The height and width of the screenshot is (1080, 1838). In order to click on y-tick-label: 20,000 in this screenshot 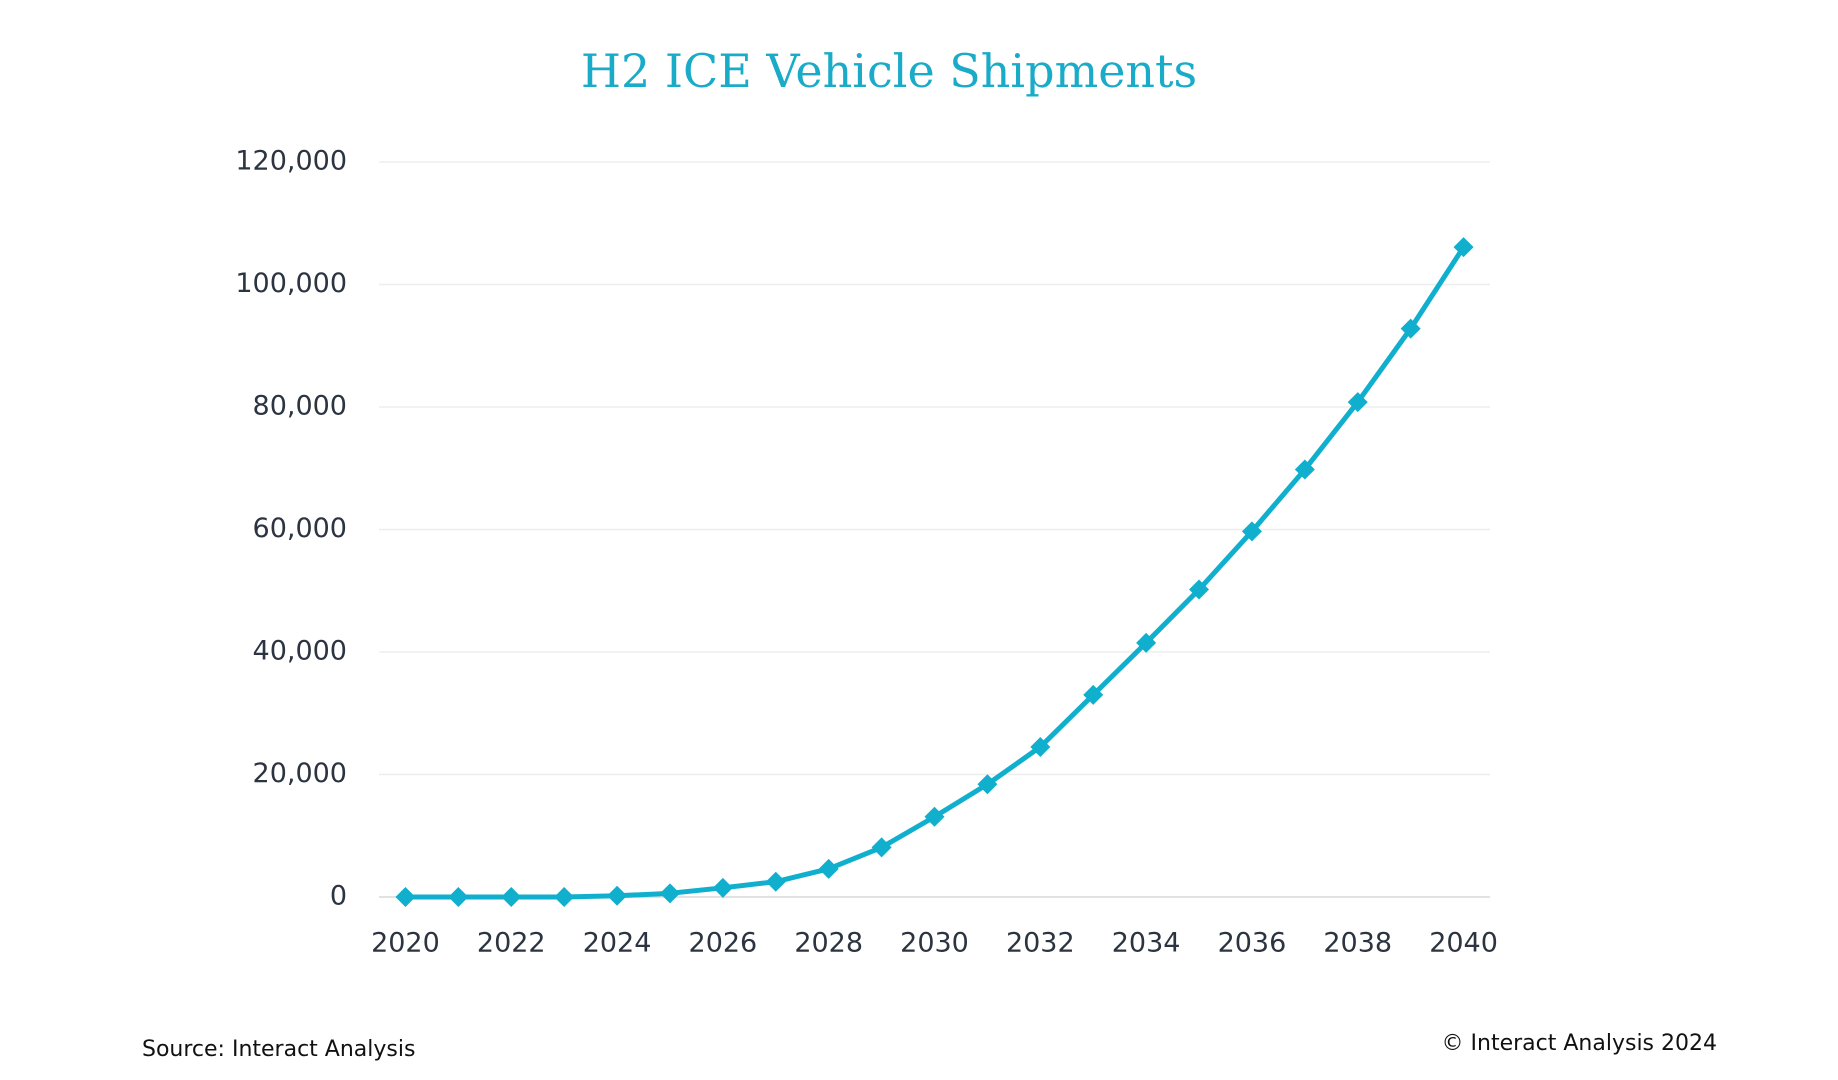, I will do `click(300, 773)`.